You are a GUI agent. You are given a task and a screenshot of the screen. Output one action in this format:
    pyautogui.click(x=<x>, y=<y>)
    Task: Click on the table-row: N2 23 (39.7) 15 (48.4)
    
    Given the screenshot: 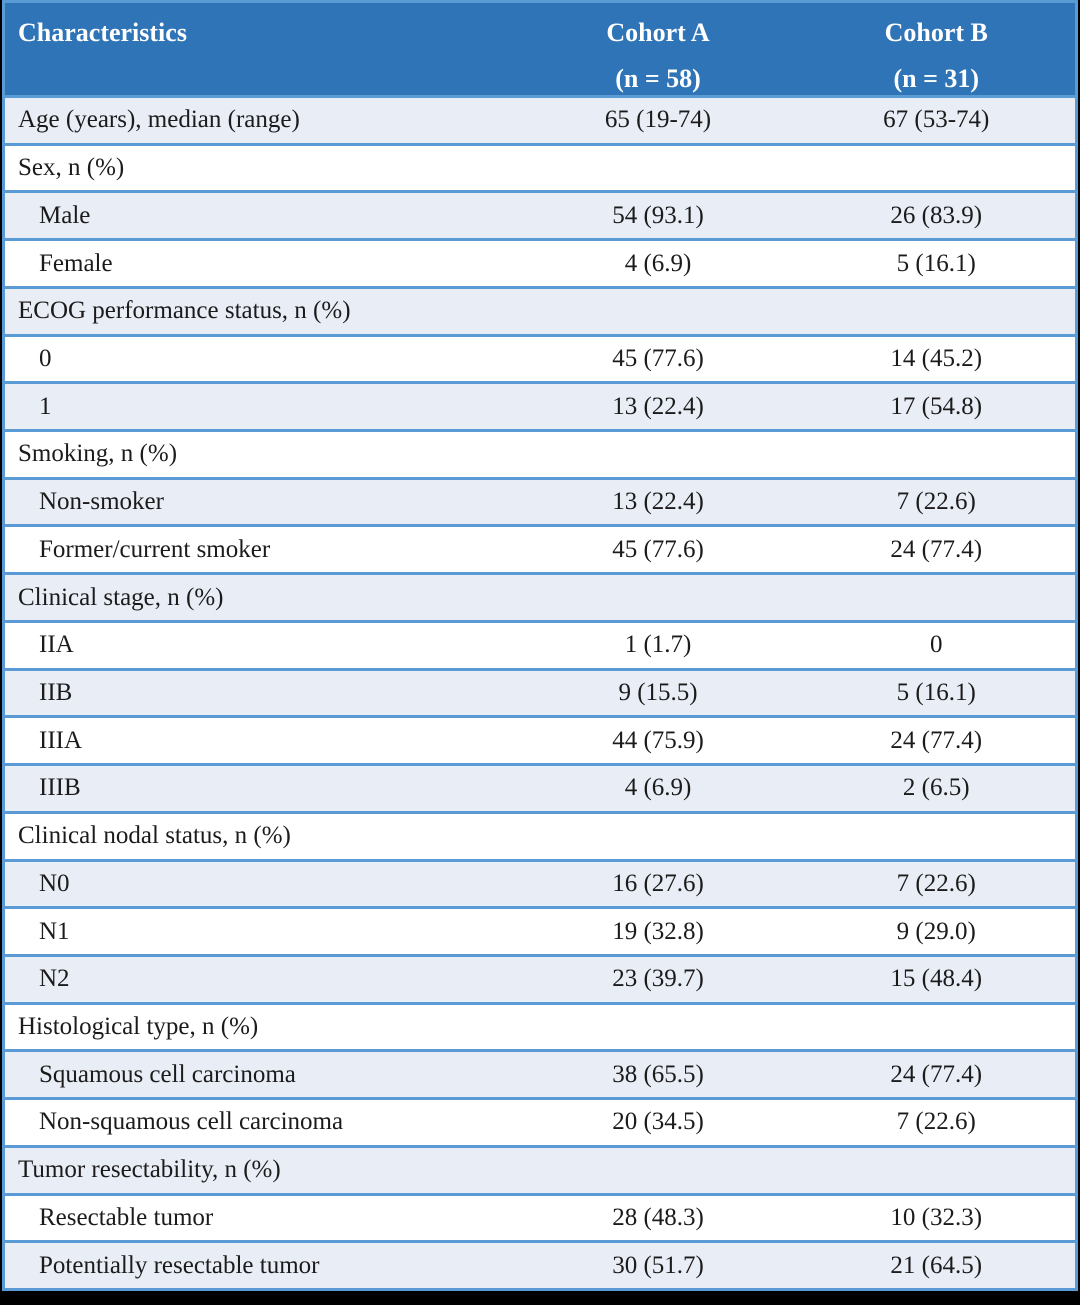 What is the action you would take?
    pyautogui.click(x=540, y=978)
    